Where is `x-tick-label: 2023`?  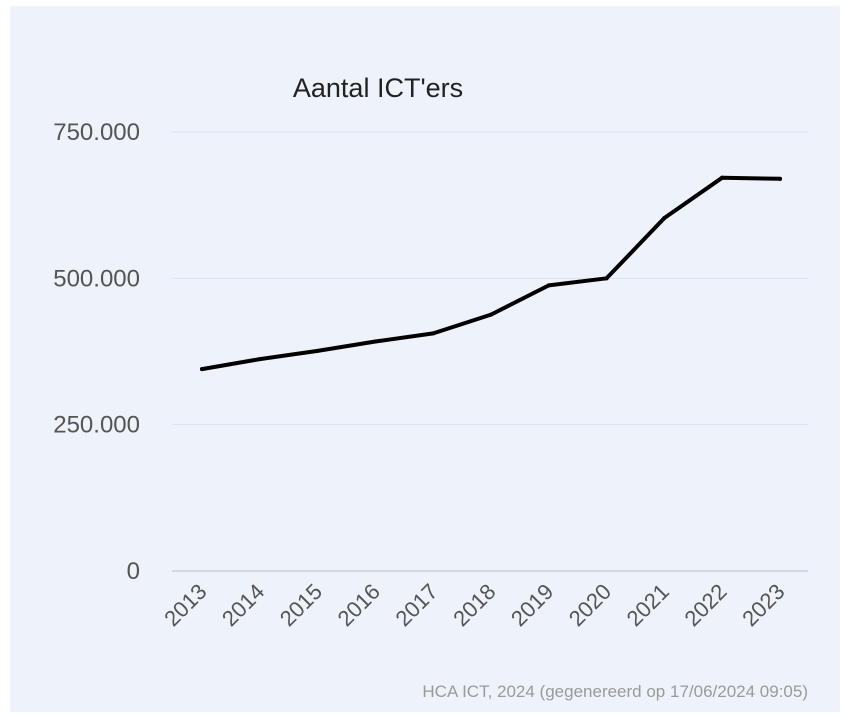 x-tick-label: 2023 is located at coordinates (763, 605).